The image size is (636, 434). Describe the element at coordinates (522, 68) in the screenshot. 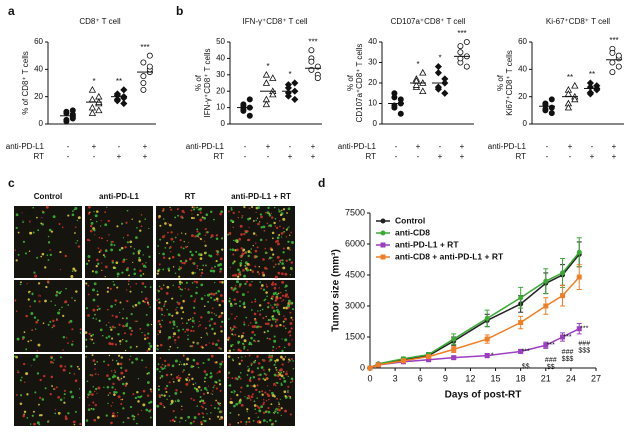

I see `y-tick-label: 40` at that location.